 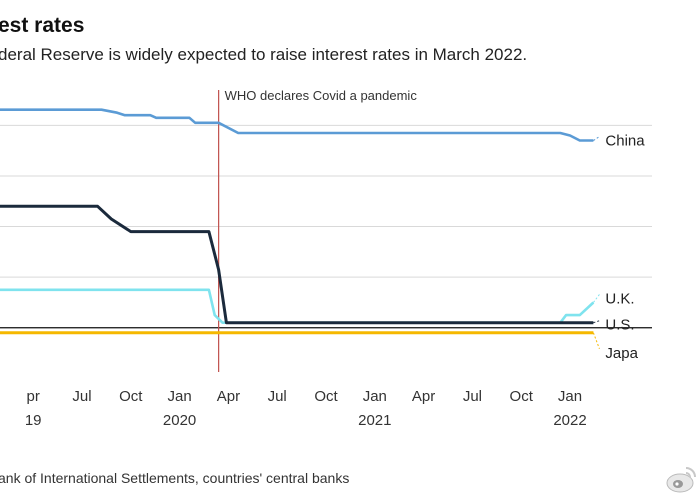 What do you see at coordinates (375, 396) in the screenshot?
I see `x-tick-label-7: Jan` at bounding box center [375, 396].